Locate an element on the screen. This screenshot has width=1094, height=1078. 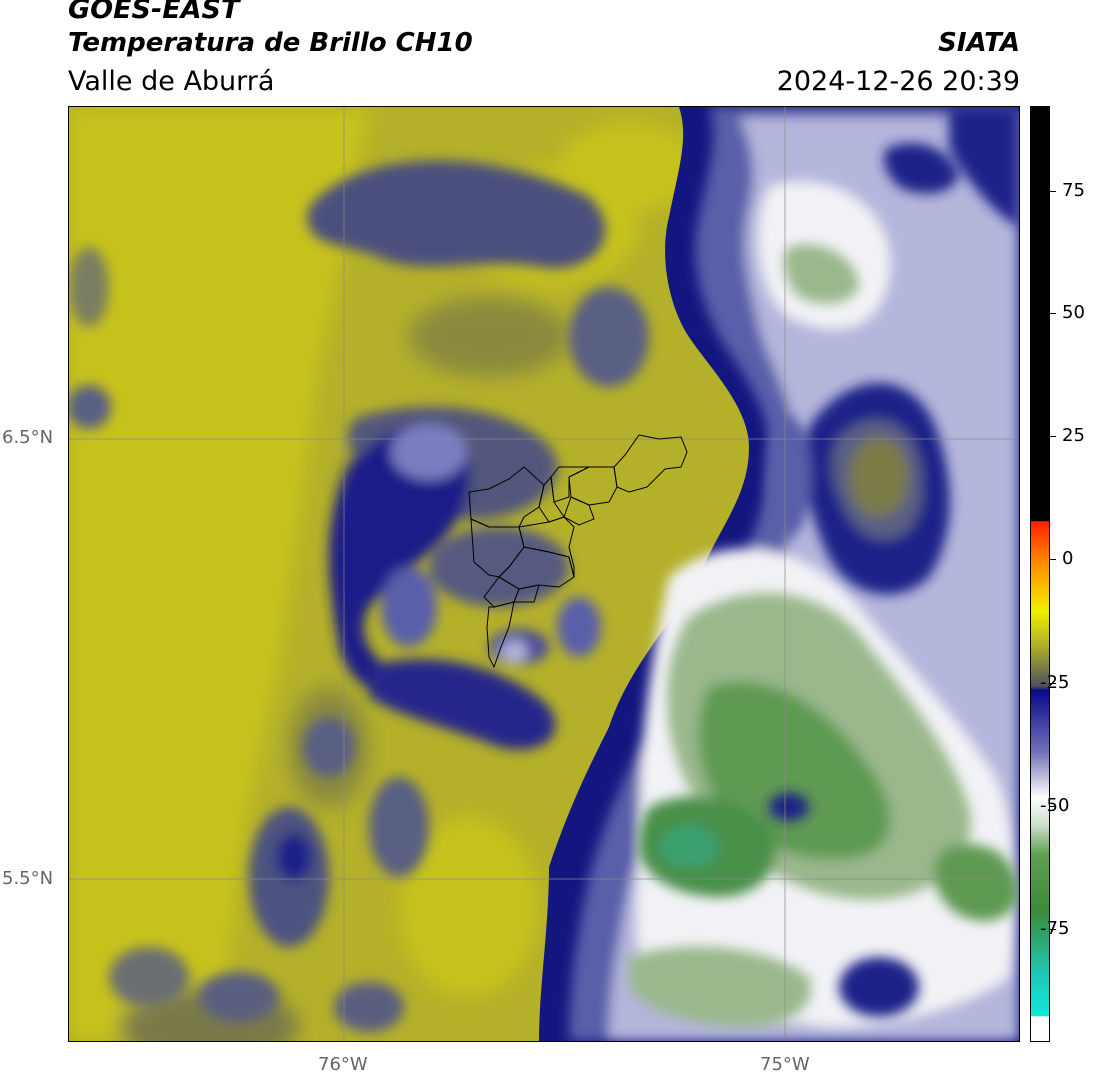
colorbar-label-75: 75 is located at coordinates (1073, 190).